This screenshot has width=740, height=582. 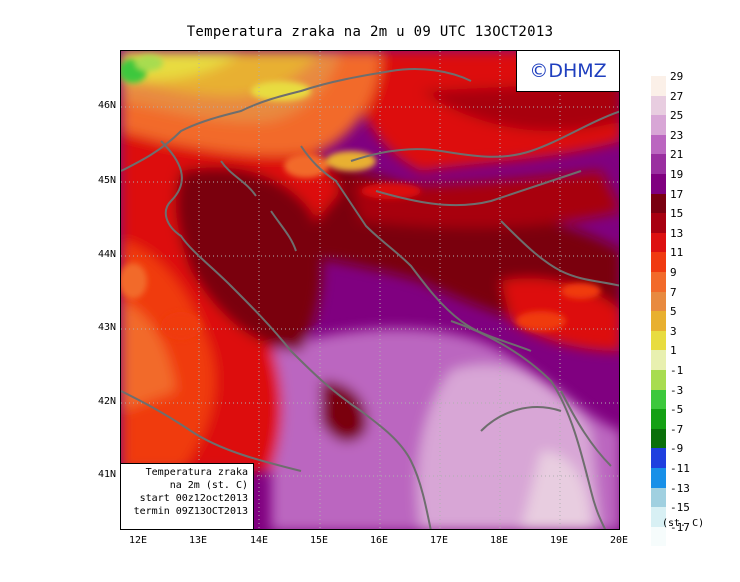 I want to click on lon-label-16e: 16E, so click(x=379, y=540).